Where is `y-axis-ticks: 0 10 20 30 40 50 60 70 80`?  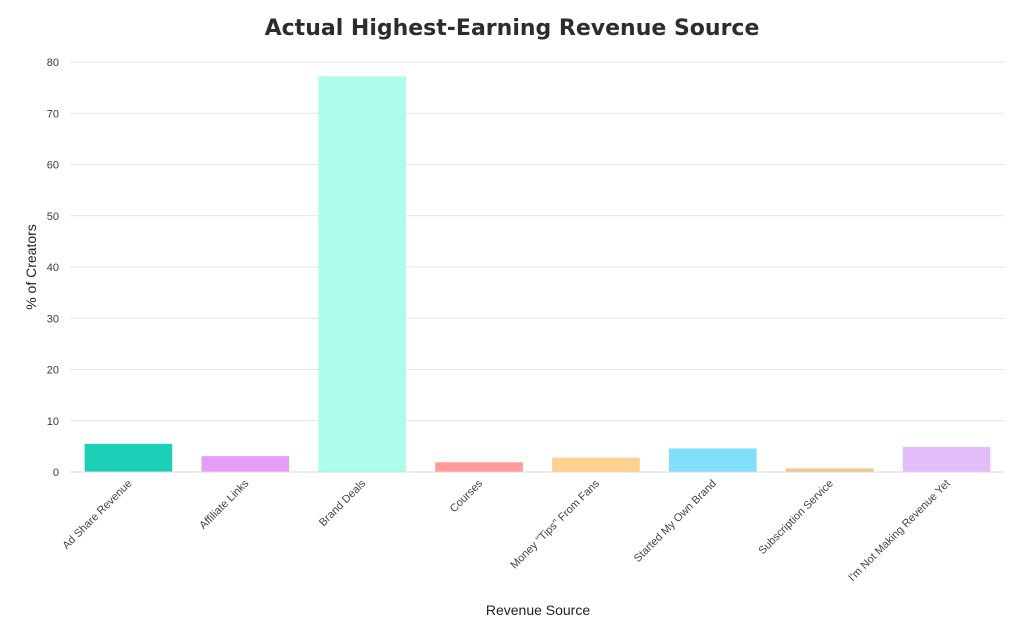 y-axis-ticks: 0 10 20 30 40 50 60 70 80 is located at coordinates (53, 268).